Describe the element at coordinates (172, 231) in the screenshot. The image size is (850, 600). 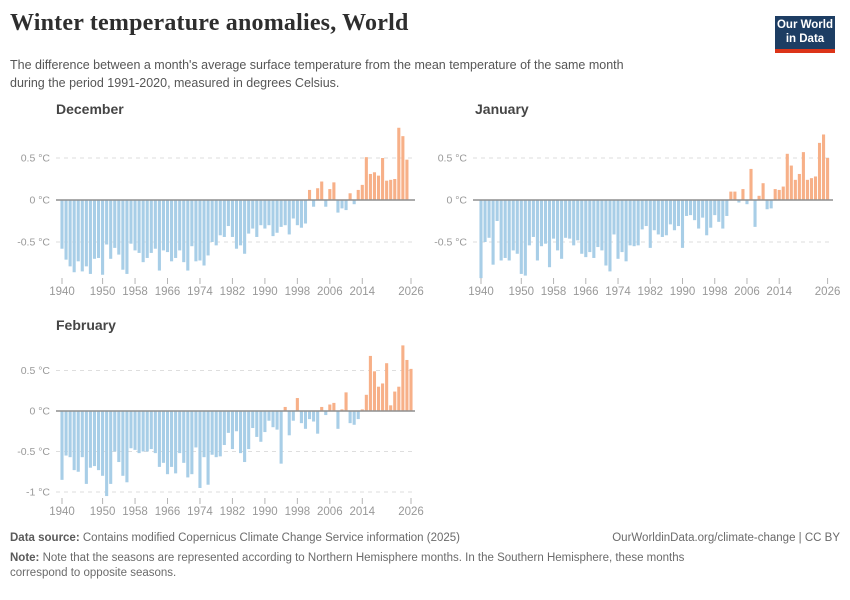
I see `december-bar-1967` at that location.